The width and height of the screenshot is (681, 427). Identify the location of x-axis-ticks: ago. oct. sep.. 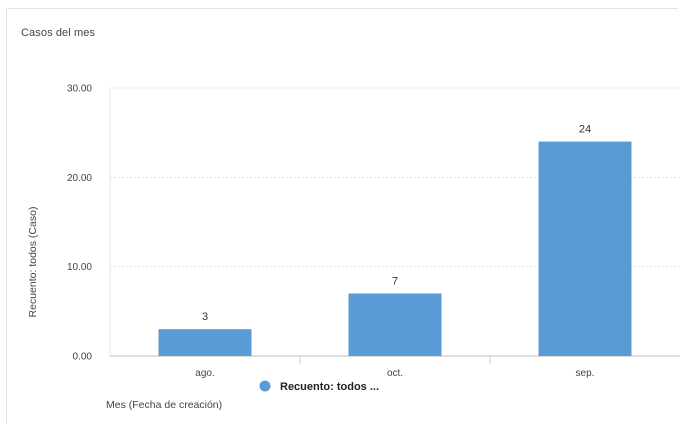
(394, 373).